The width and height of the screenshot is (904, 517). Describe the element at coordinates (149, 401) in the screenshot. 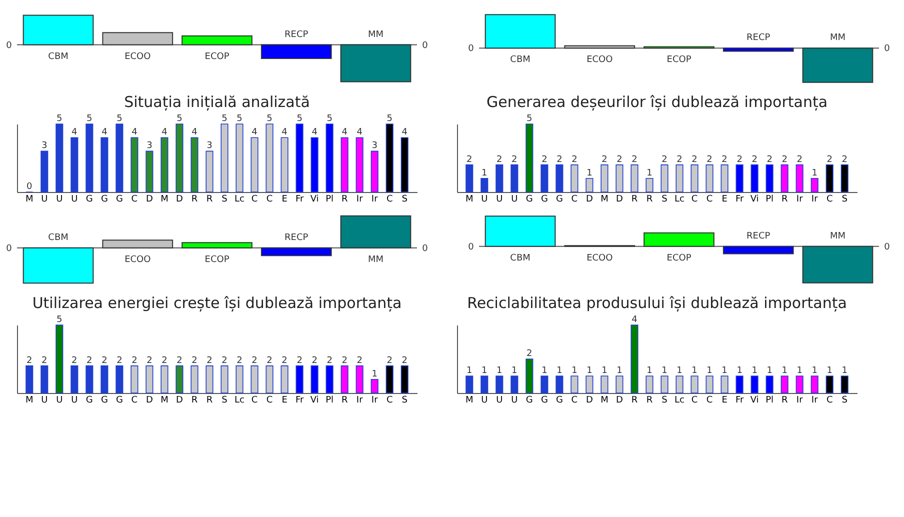

I see `x-tick-label: D` at that location.